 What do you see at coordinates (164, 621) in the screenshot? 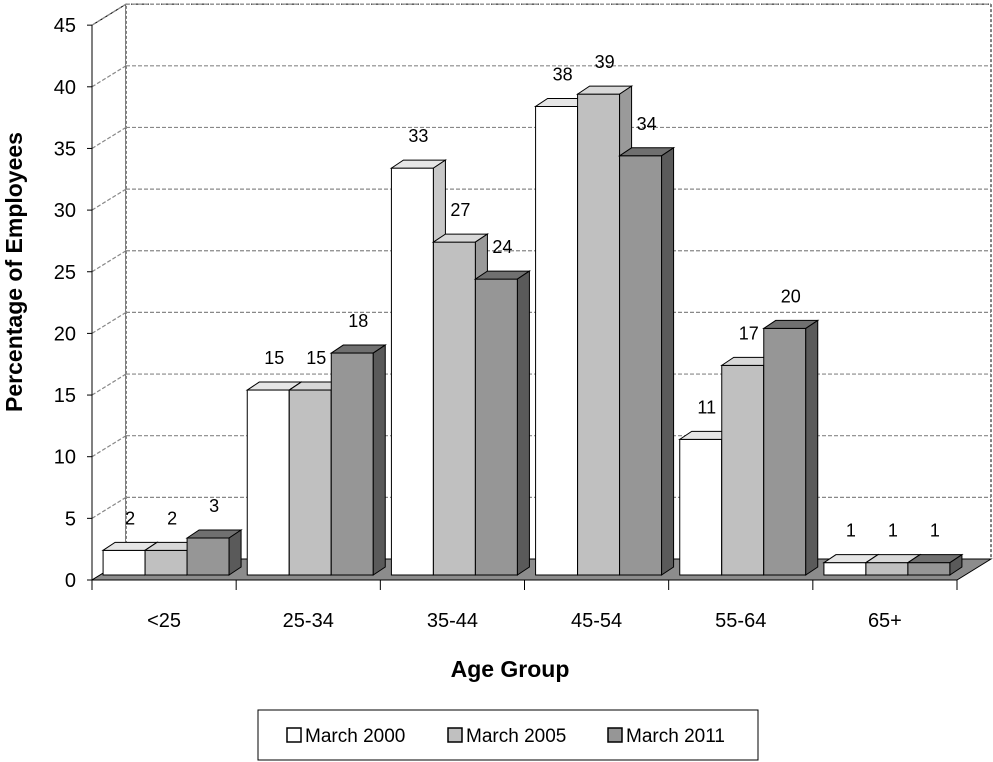
I see `x-tick-label: <25` at bounding box center [164, 621].